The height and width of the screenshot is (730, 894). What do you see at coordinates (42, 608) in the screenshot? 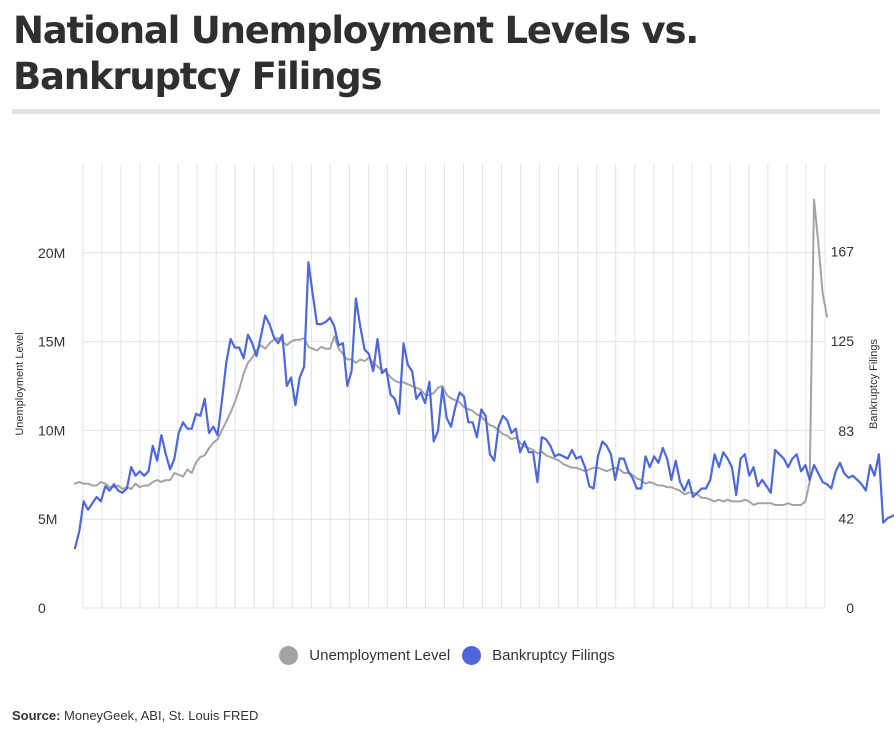
I see `left-tick-label: 0` at bounding box center [42, 608].